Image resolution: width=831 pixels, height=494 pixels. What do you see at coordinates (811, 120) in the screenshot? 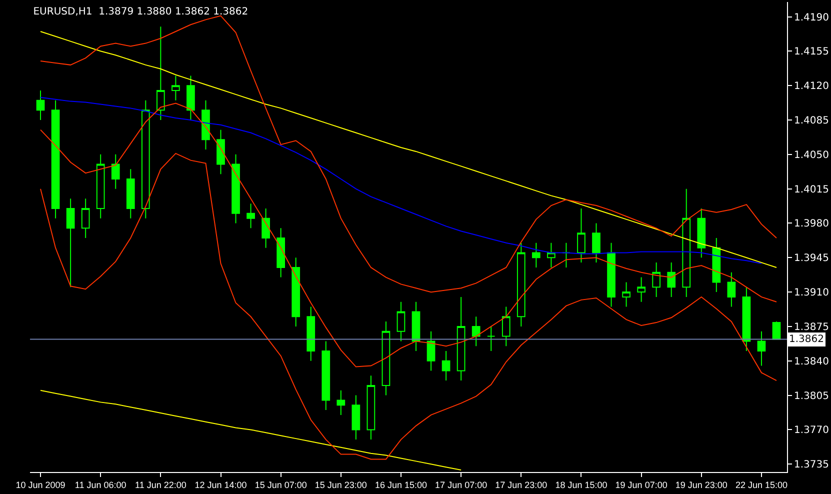
I see `y-tick-label: 1.4085` at bounding box center [811, 120].